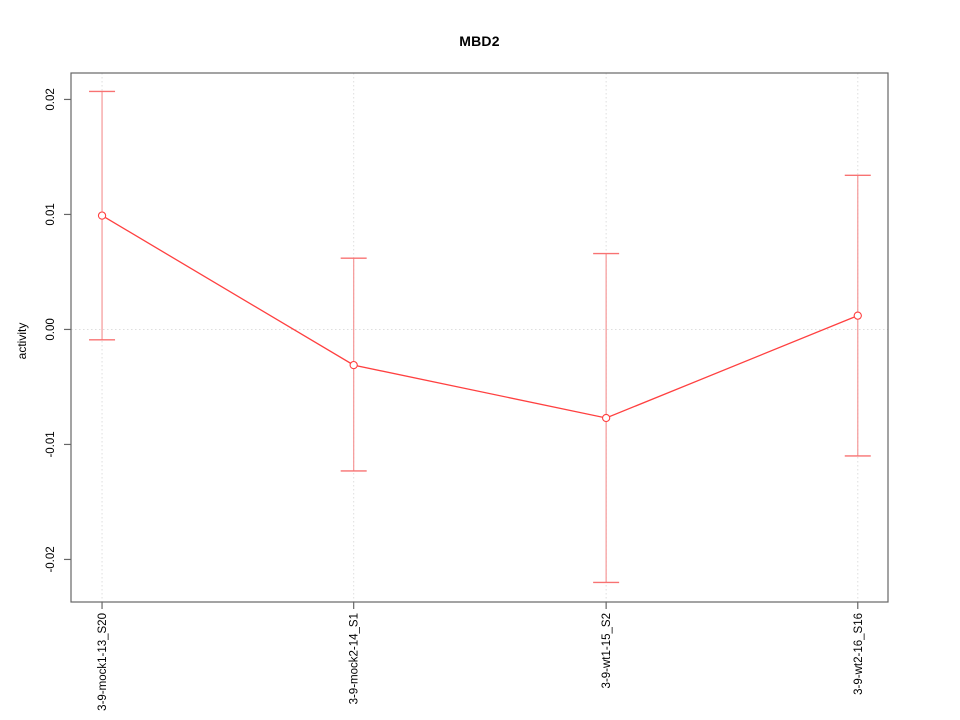  I want to click on x-tick-label: 3-9-mock1-13_S20, so click(103, 662).